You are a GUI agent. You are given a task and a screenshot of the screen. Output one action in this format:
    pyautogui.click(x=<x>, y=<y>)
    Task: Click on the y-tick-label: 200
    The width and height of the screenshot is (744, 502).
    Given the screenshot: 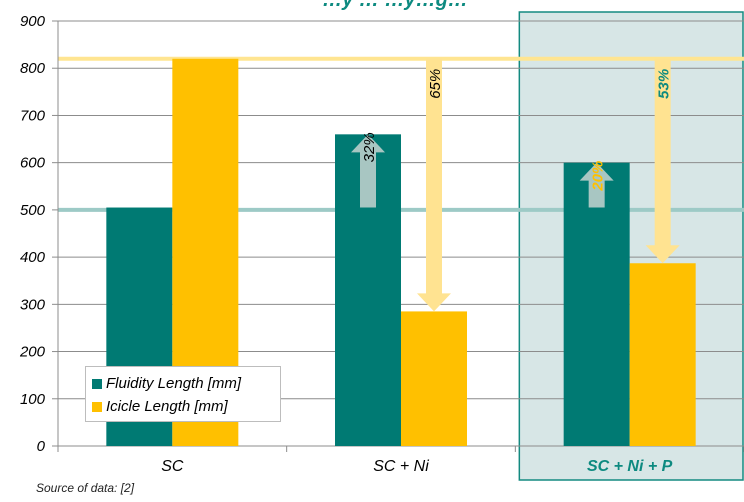 What is the action you would take?
    pyautogui.click(x=32, y=352)
    